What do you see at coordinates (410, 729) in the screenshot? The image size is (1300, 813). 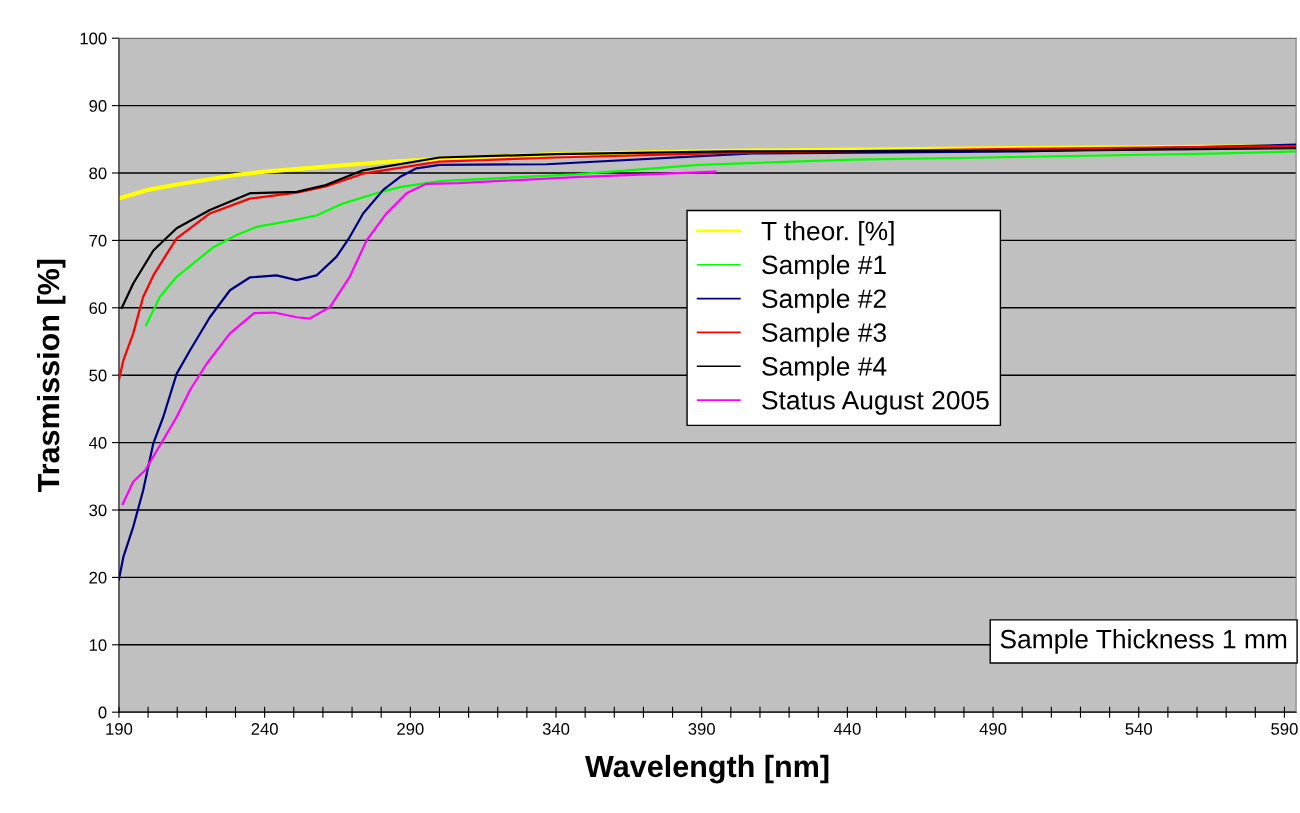 I see `x-tick-label: 290` at bounding box center [410, 729].